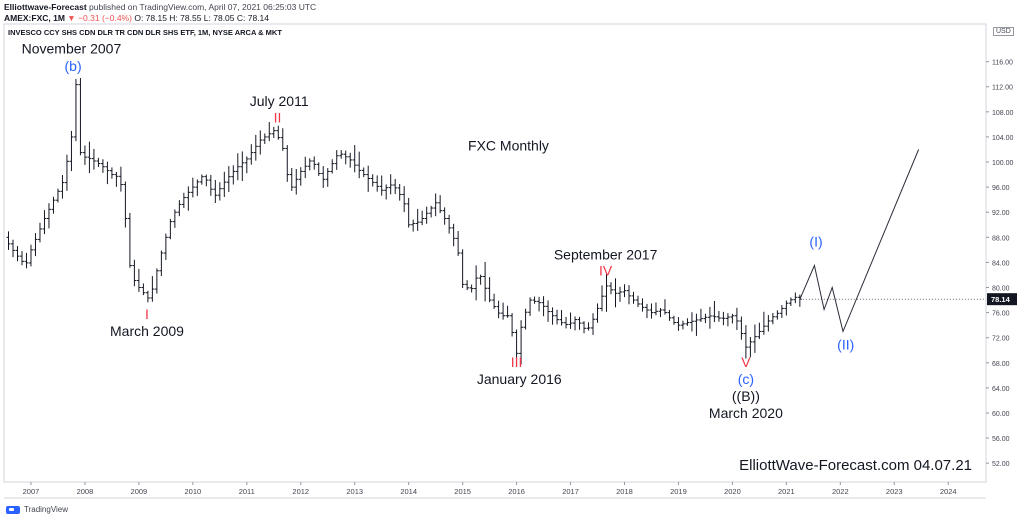 This screenshot has width=1024, height=520. What do you see at coordinates (1001, 439) in the screenshot?
I see `y-tick-label: 56.00` at bounding box center [1001, 439].